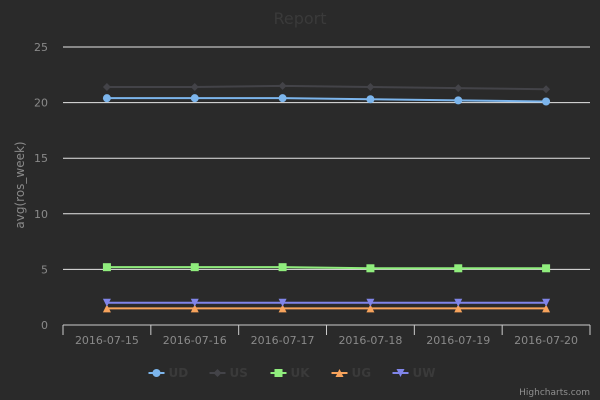 This screenshot has width=600, height=400. What do you see at coordinates (41, 103) in the screenshot?
I see `y-tick-label: 20` at bounding box center [41, 103].